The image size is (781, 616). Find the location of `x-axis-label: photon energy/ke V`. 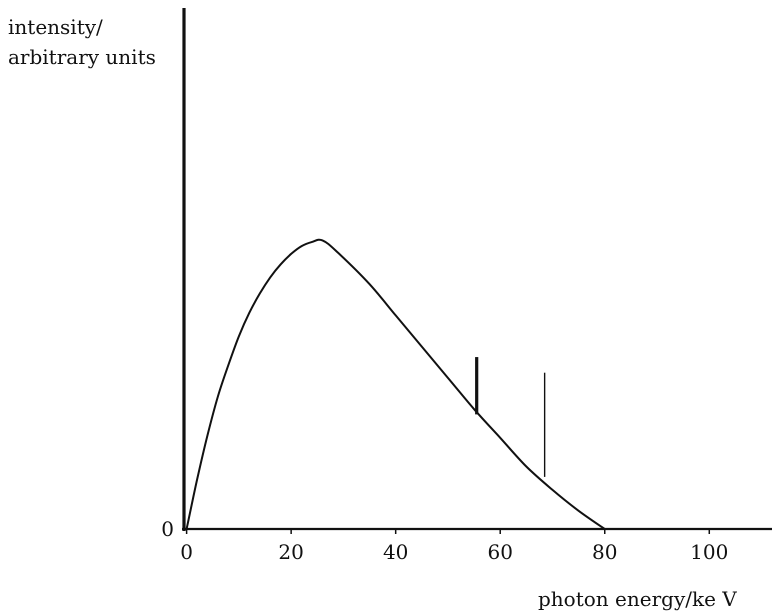

x-axis-label: photon energy/ke V is located at coordinates (637, 599).